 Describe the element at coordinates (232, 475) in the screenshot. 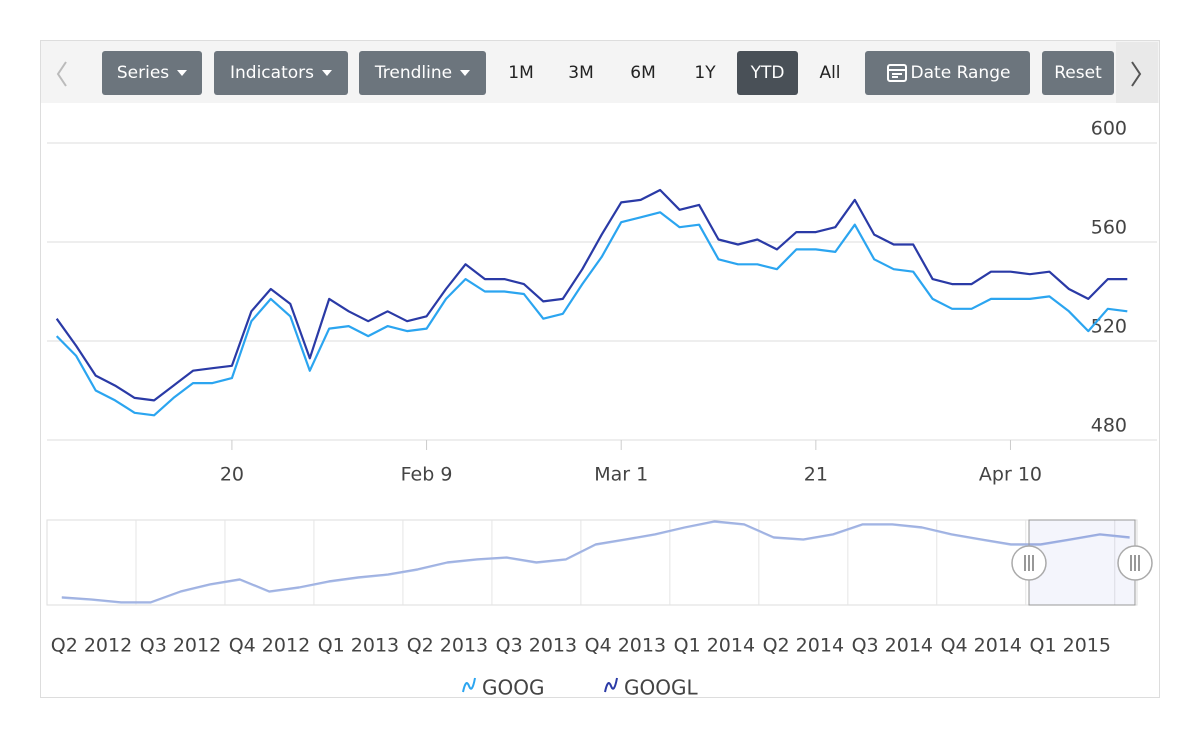

I see `x-tick-label: 20` at that location.